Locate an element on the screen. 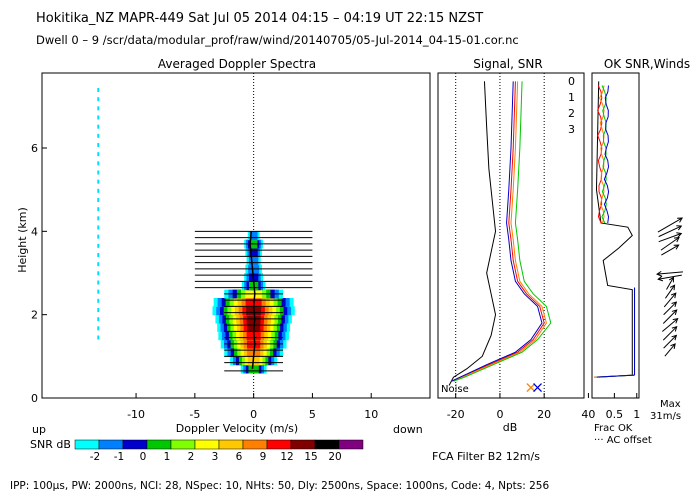  signal-series-signal2 is located at coordinates (502, 231).